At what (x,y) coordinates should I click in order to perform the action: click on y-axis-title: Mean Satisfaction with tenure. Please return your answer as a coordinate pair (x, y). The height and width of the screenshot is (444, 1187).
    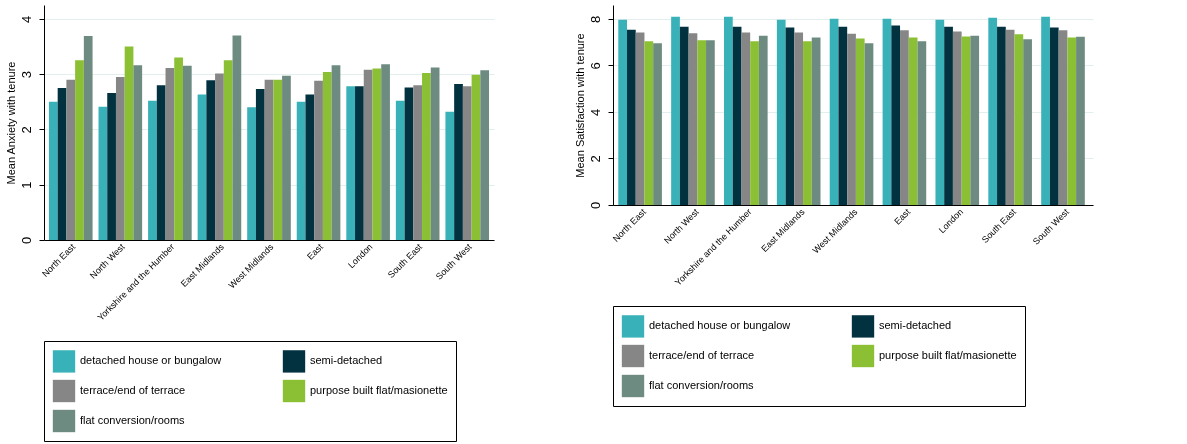
    Looking at the image, I should click on (579, 105).